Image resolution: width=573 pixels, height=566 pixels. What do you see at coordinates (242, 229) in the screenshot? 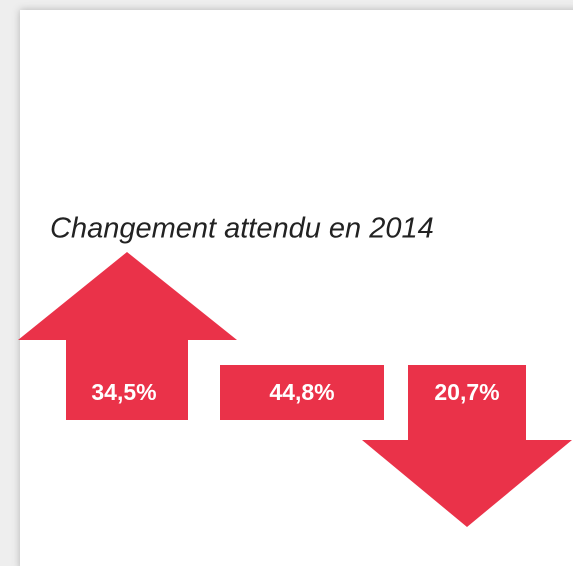
I see `title: Changement attendu en 2014` at bounding box center [242, 229].